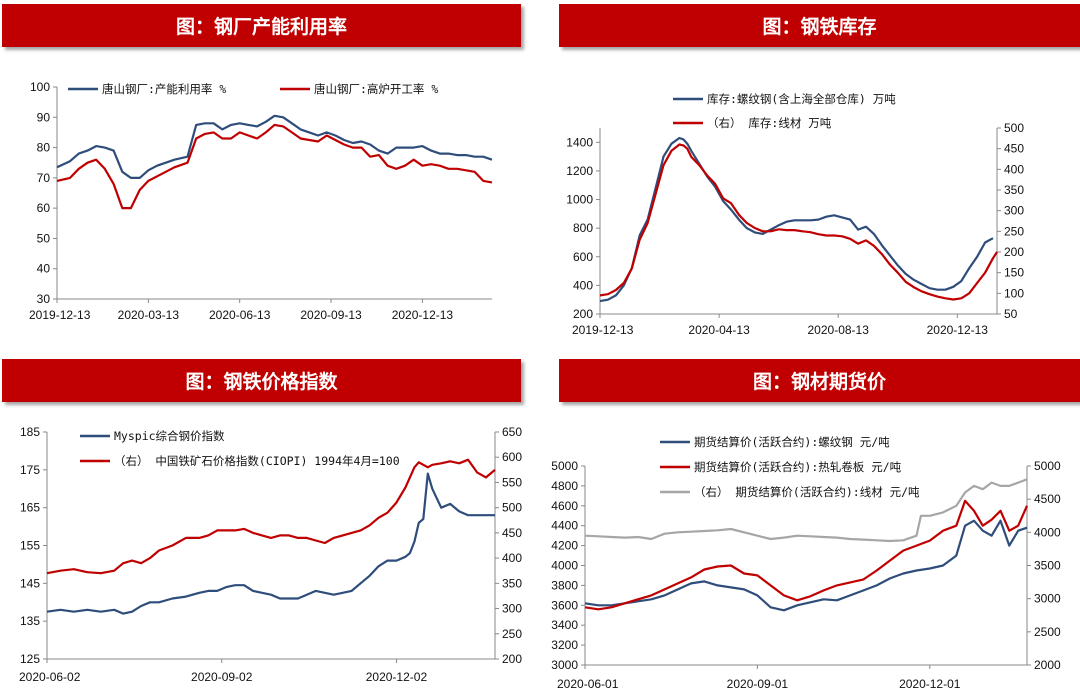  I want to click on legend-label: 期货结算价(活跃合约):热轧卷板 元/吨, so click(798, 467).